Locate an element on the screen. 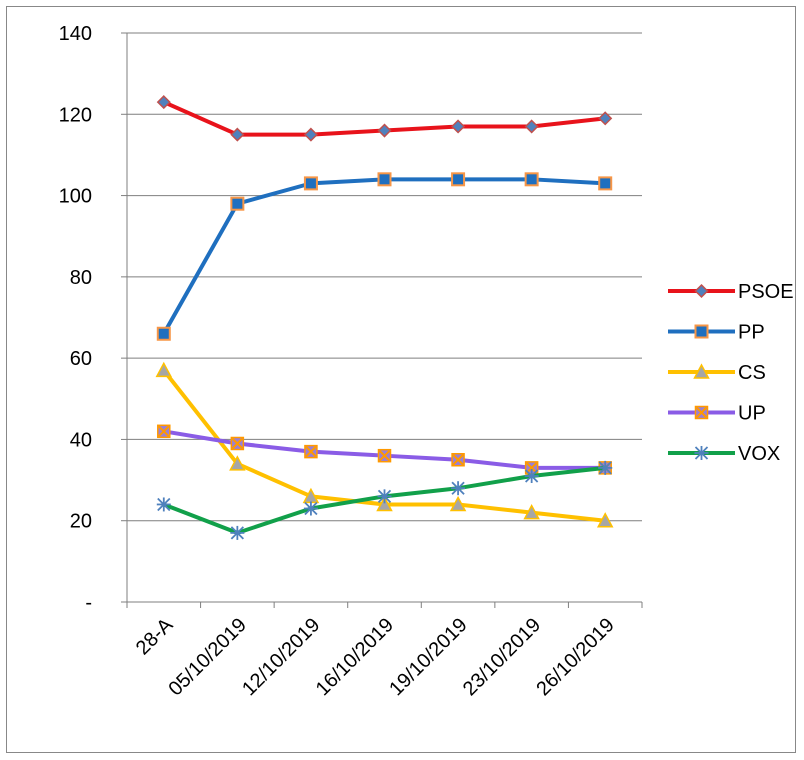 The width and height of the screenshot is (804, 760). y-tick-label: 60 is located at coordinates (81, 359).